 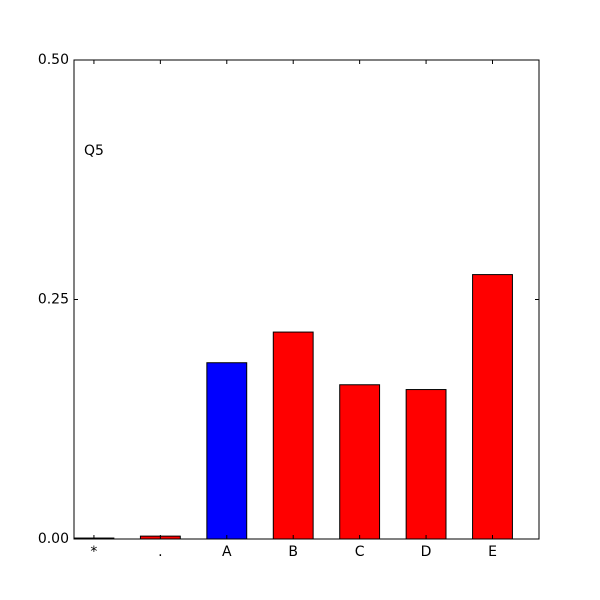 I want to click on y-tick-label: 0.00, so click(x=53, y=539).